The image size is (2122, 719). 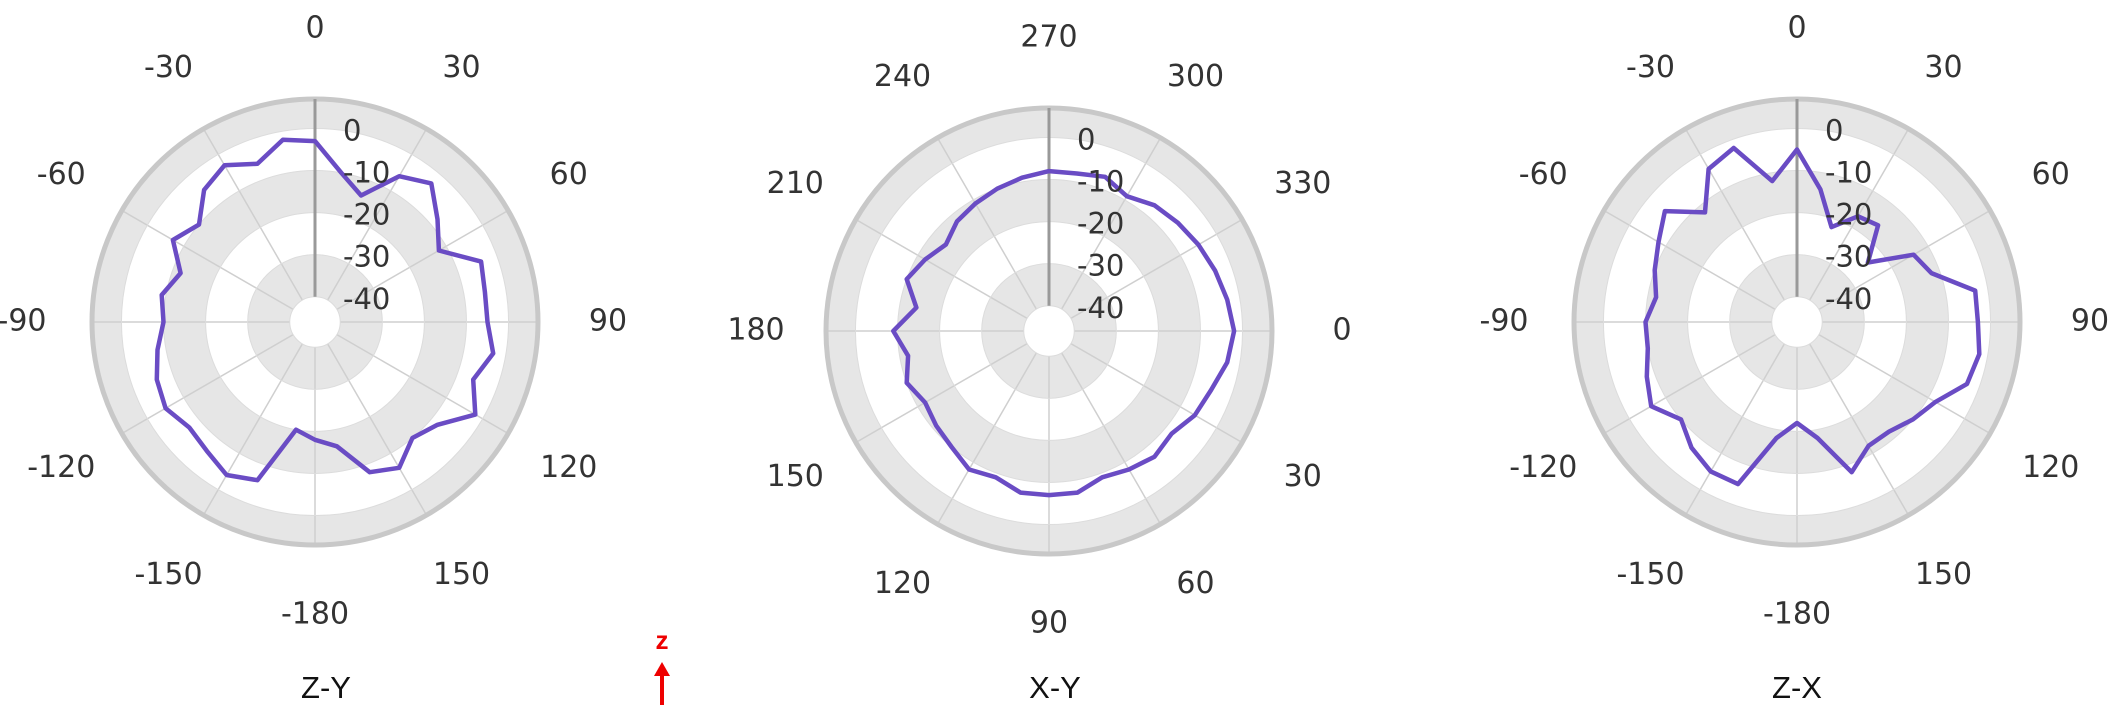 What do you see at coordinates (1048, 37) in the screenshot?
I see `angle-tick-label: 270` at bounding box center [1048, 37].